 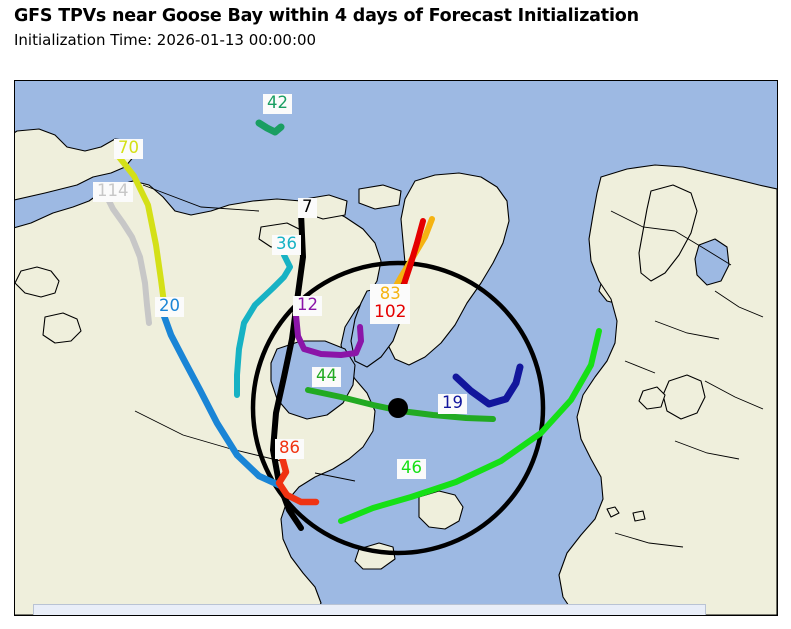 What do you see at coordinates (37, 282) in the screenshot?
I see `west-coast-fringe` at bounding box center [37, 282].